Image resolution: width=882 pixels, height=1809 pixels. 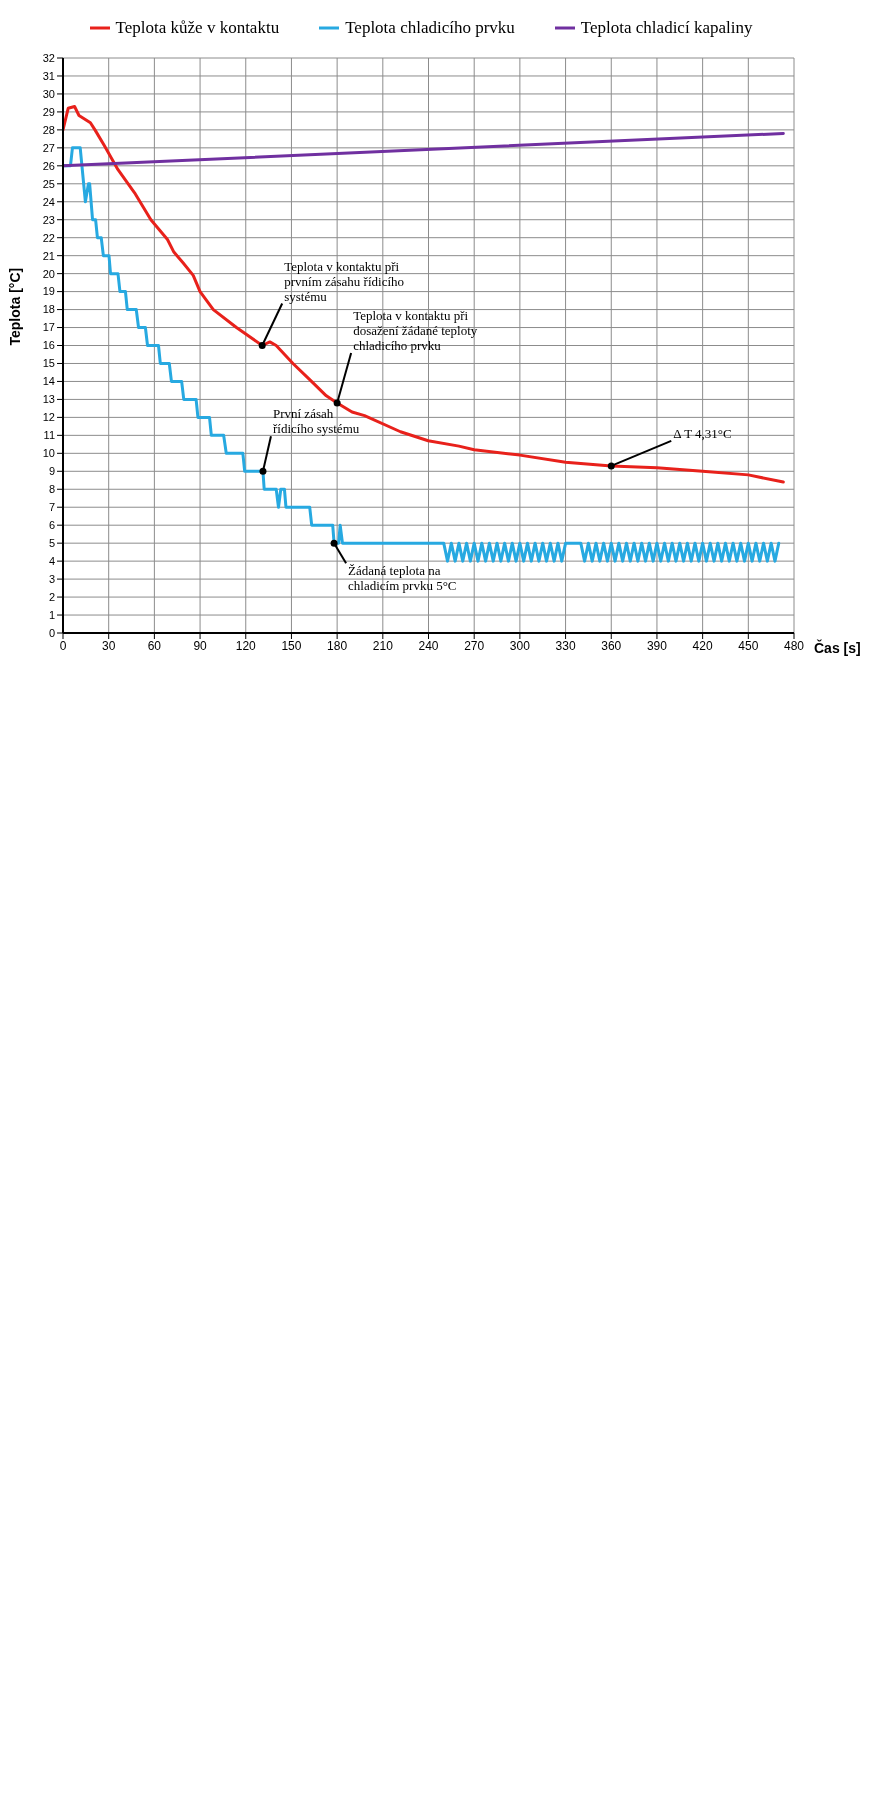 I want to click on y-tick-label: 10, so click(x=48, y=453).